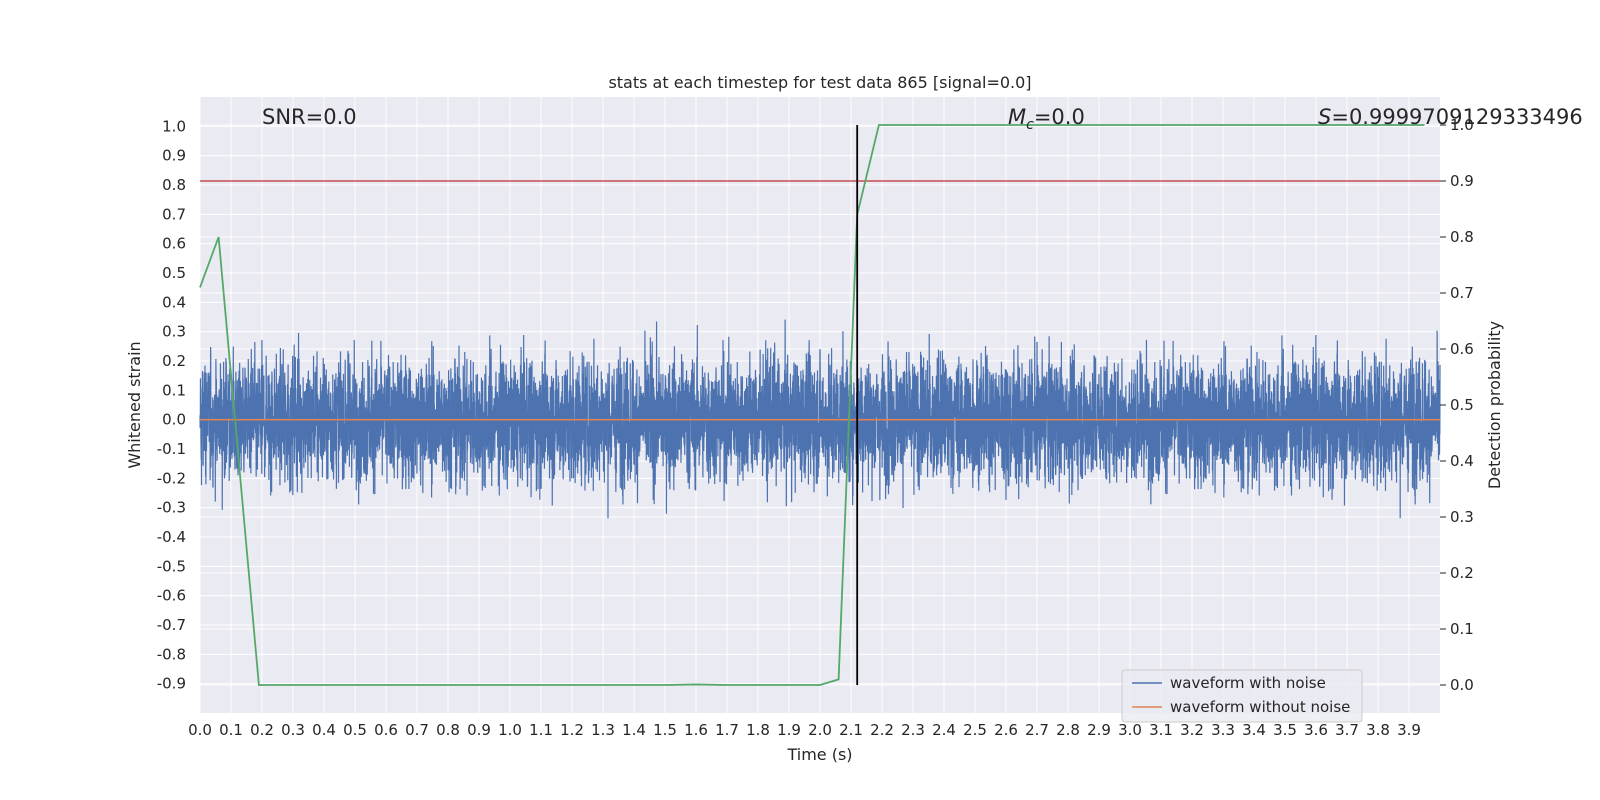 Image resolution: width=1600 pixels, height=800 pixels. I want to click on y-tick-label: -0.3, so click(171, 508).